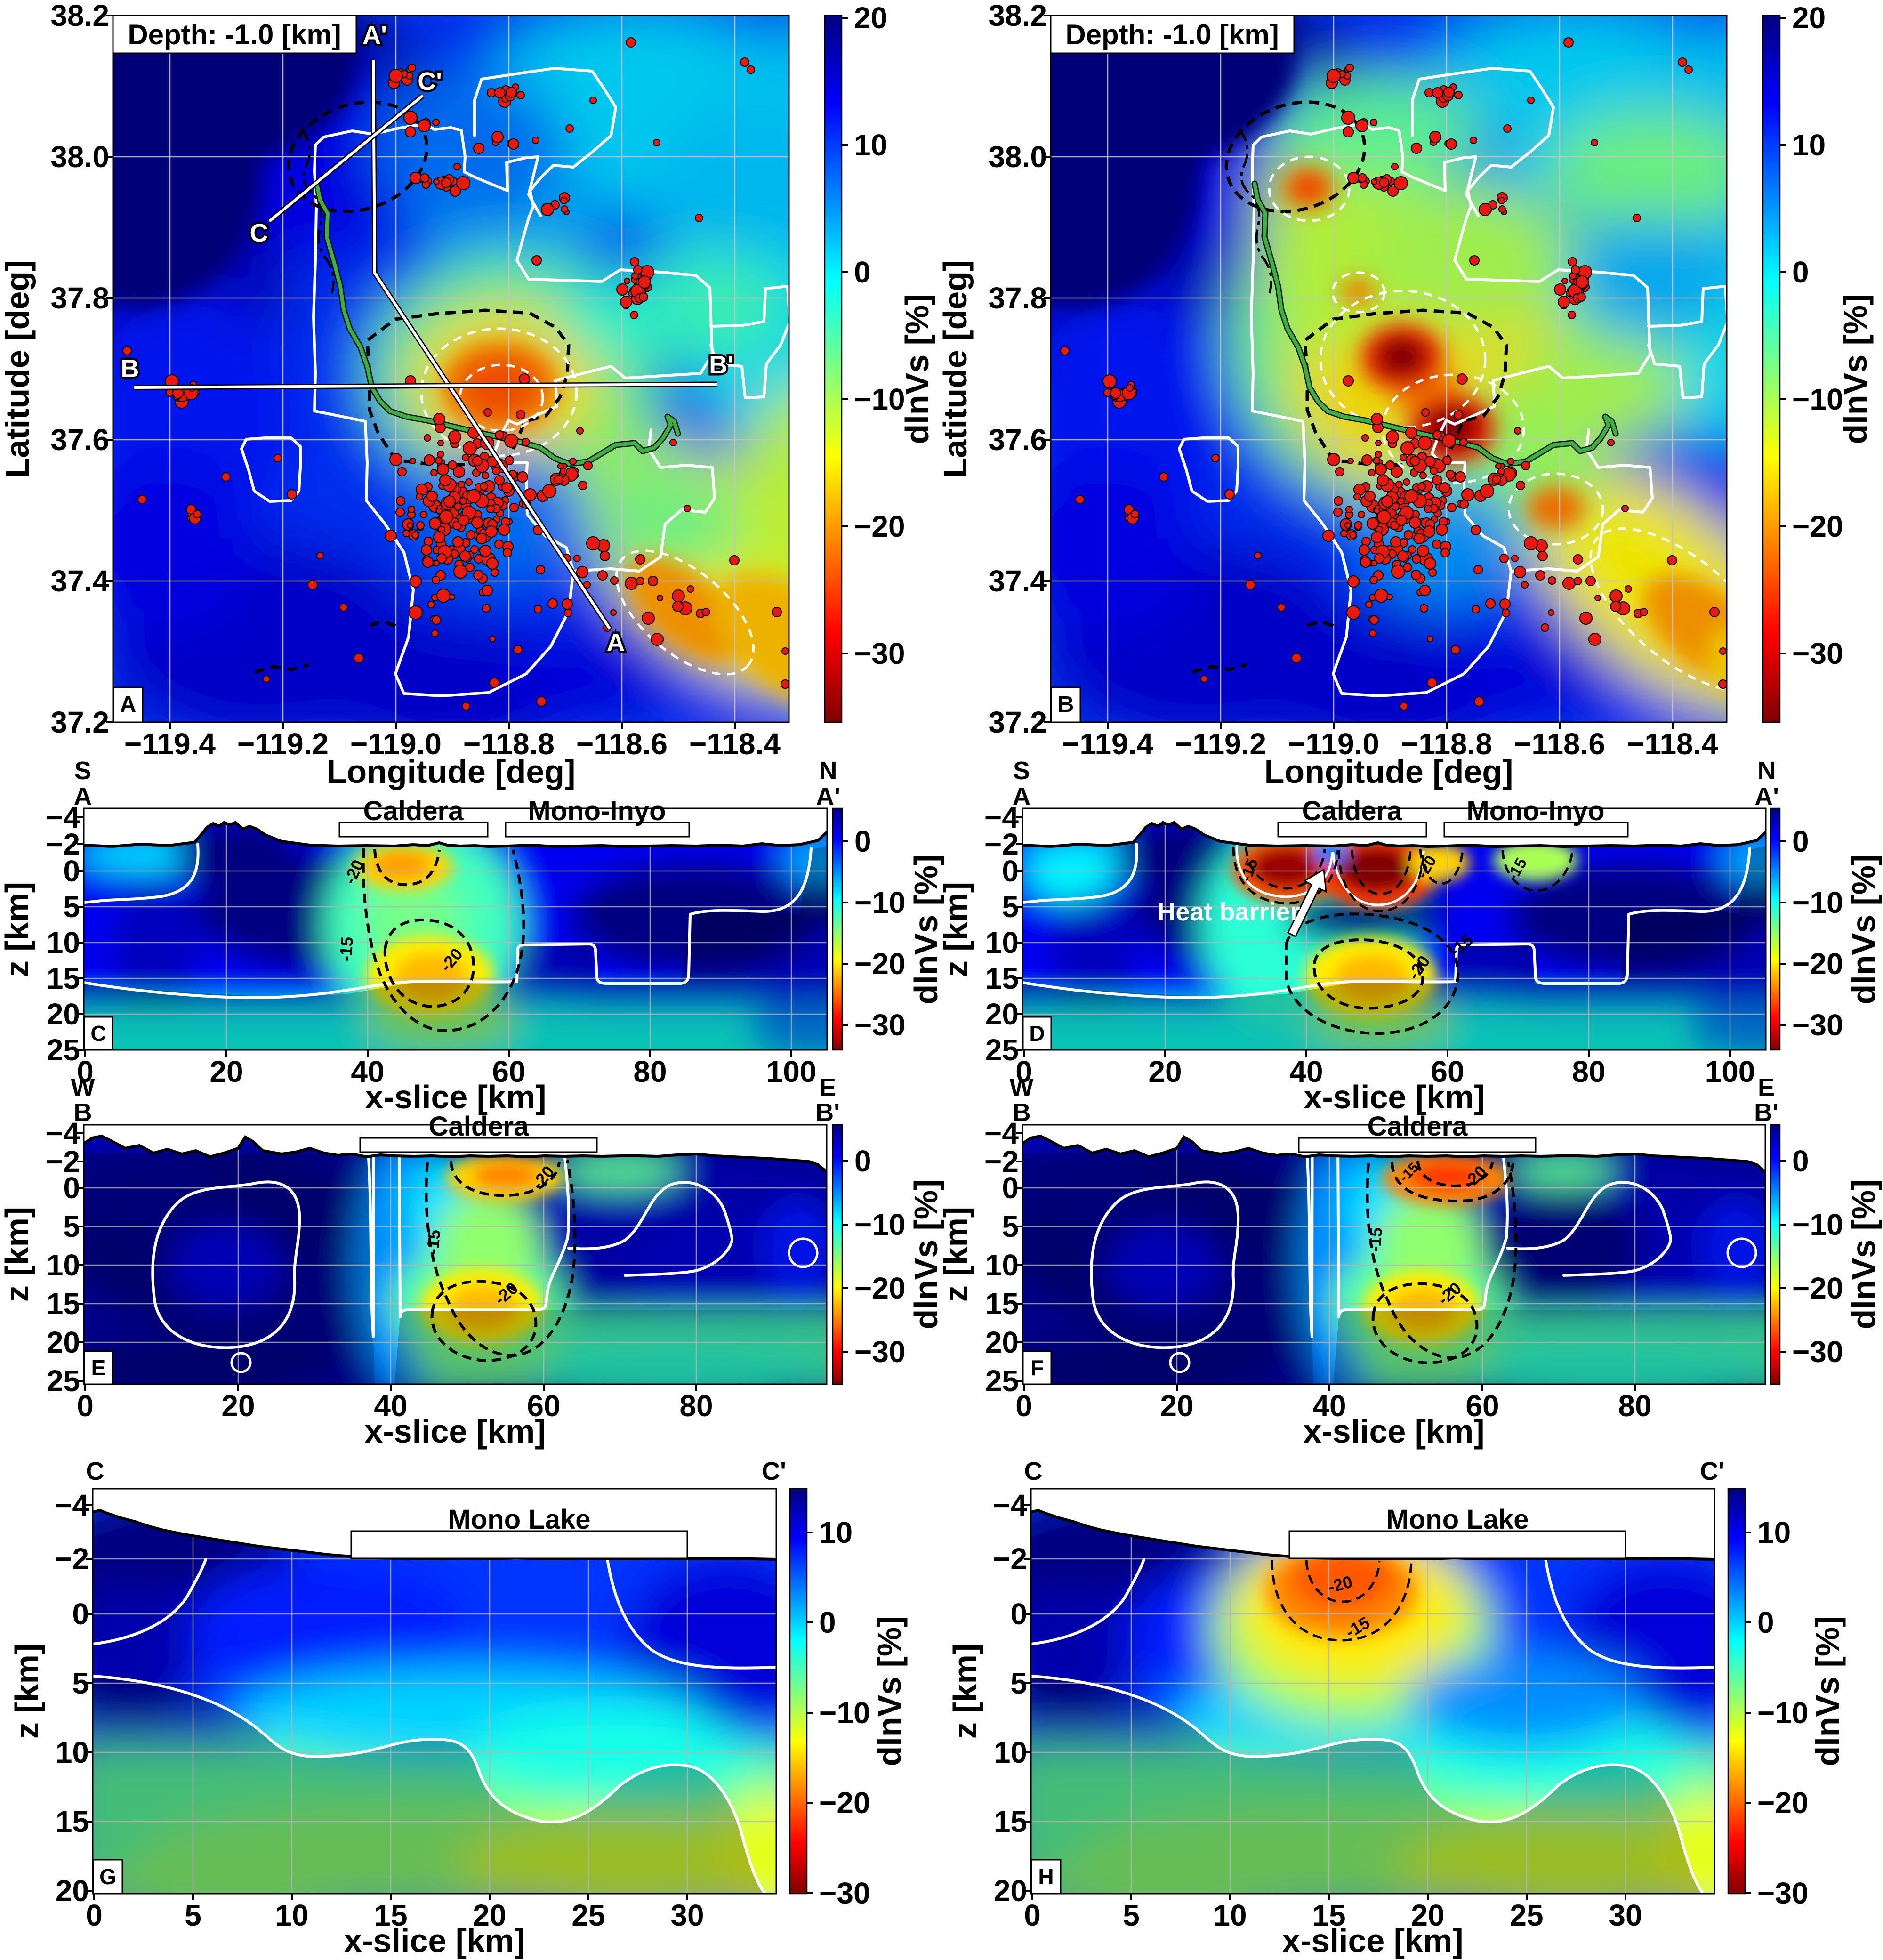 This screenshot has width=1883, height=1960. What do you see at coordinates (721, 365) in the screenshot?
I see `svg-text: B'` at bounding box center [721, 365].